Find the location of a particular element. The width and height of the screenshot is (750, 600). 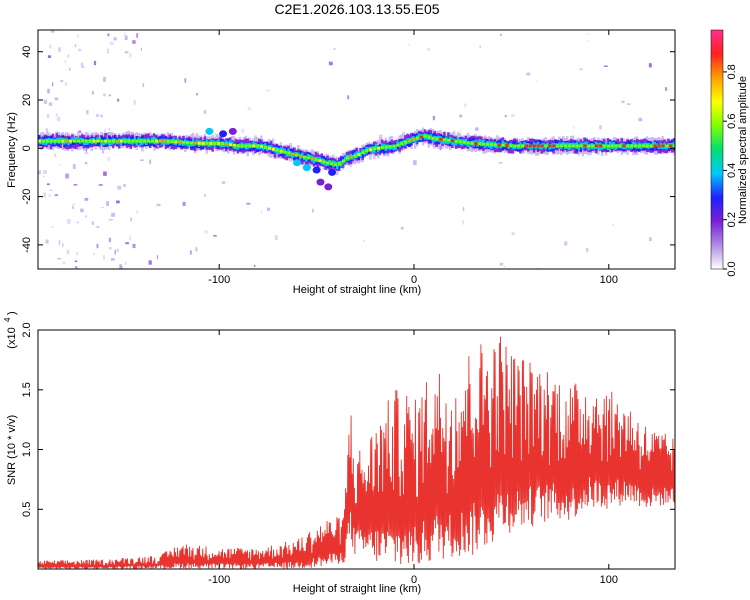

colorbar-tick-label: 0.0 is located at coordinates (732, 268).